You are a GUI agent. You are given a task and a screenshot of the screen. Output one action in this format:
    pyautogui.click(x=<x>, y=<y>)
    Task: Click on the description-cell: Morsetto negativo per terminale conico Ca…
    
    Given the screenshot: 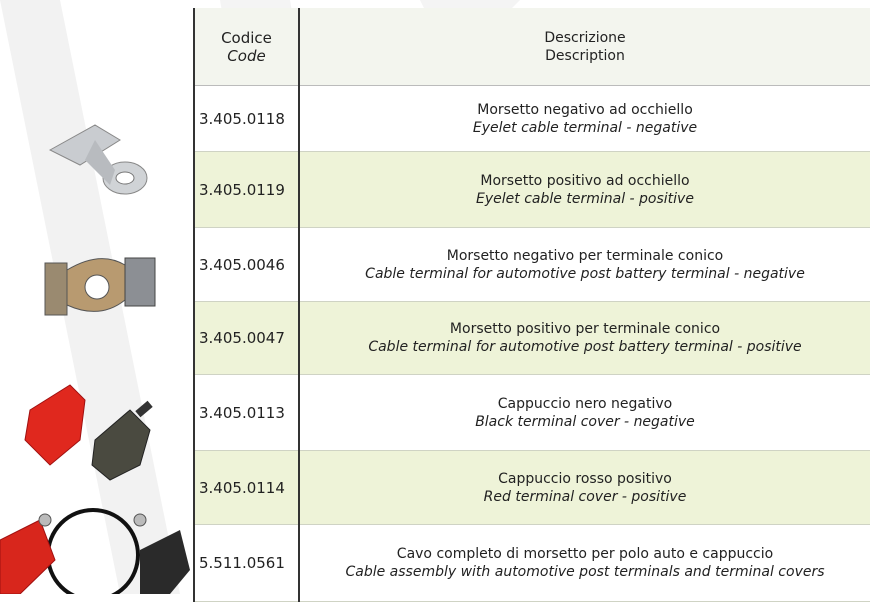 What is the action you would take?
    pyautogui.click(x=584, y=264)
    